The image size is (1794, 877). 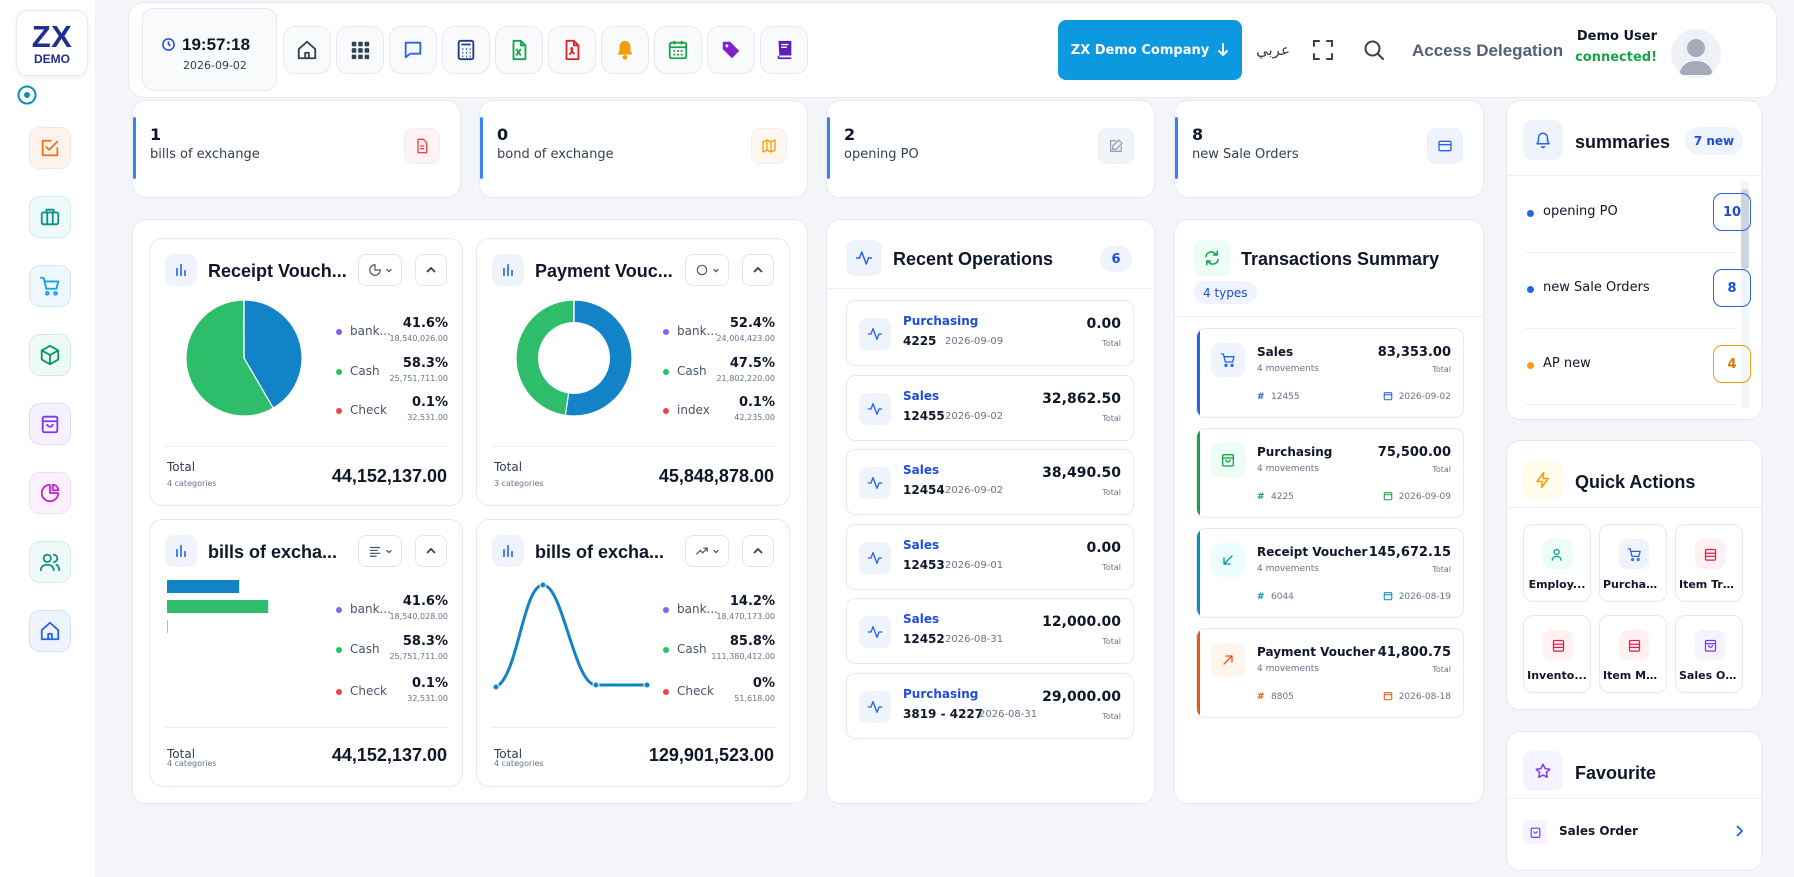 What do you see at coordinates (52, 43) in the screenshot?
I see `logo: ZX DEMO` at bounding box center [52, 43].